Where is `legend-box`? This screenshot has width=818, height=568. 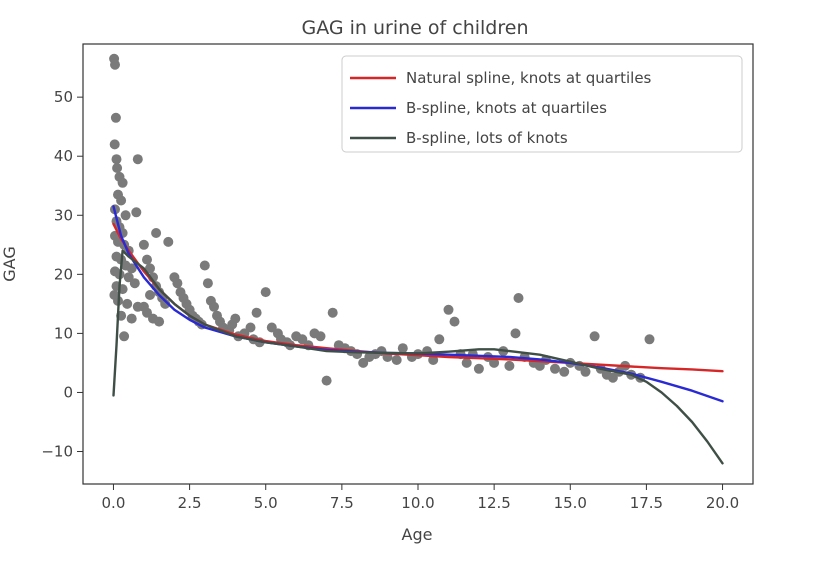
legend-box is located at coordinates (542, 104).